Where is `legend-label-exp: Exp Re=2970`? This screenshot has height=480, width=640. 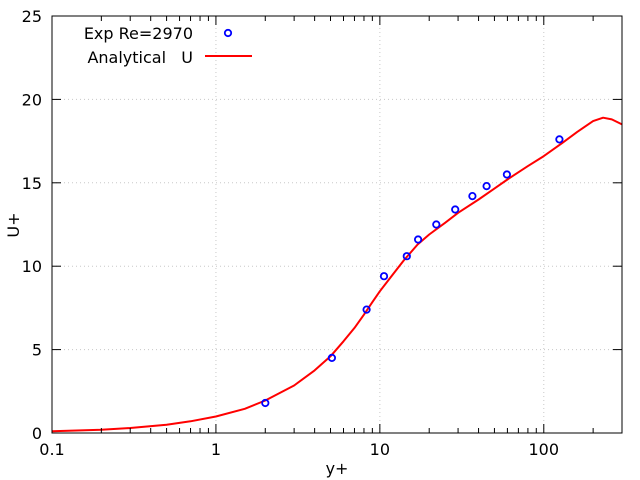
legend-label-exp: Exp Re=2970 is located at coordinates (138, 33).